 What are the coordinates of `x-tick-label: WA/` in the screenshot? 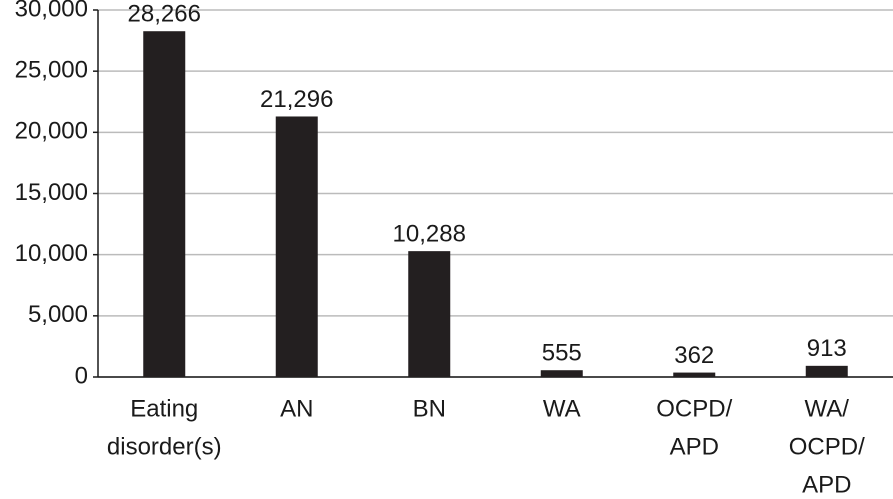 It's located at (827, 408).